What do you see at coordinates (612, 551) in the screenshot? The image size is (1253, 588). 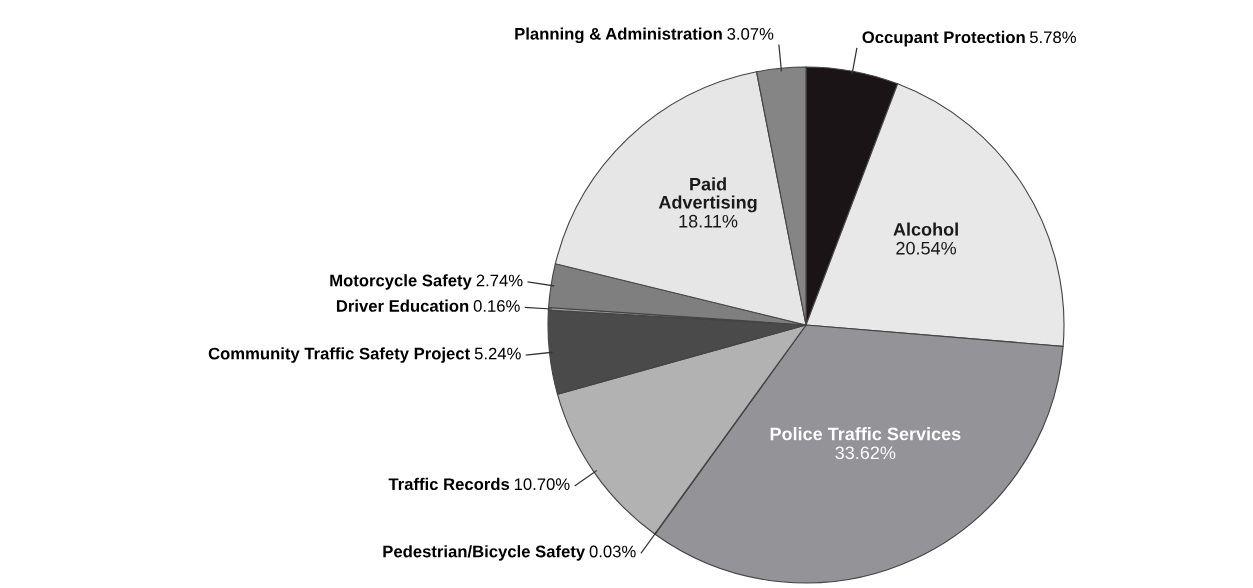 I see `data-label: 0.03%` at bounding box center [612, 551].